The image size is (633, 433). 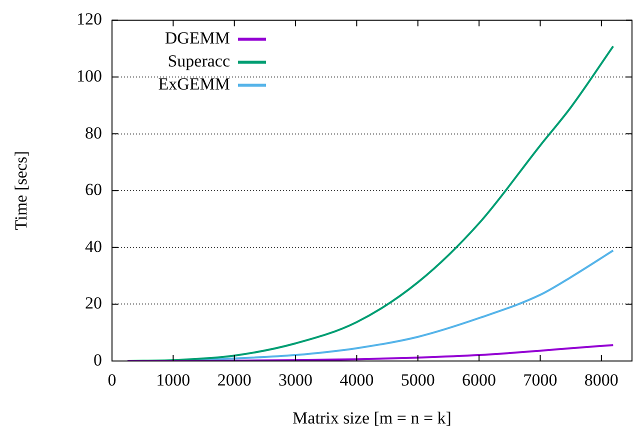 What do you see at coordinates (93, 303) in the screenshot?
I see `y-tick-label: 20` at bounding box center [93, 303].